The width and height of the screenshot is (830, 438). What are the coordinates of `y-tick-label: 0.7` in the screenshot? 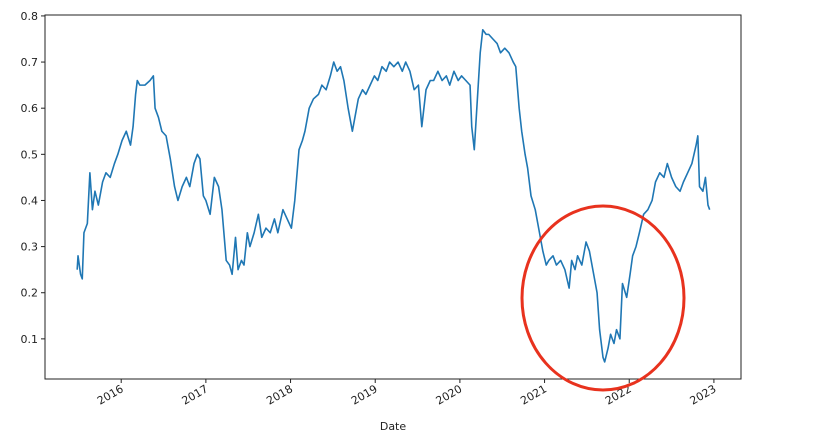 It's located at (30, 62).